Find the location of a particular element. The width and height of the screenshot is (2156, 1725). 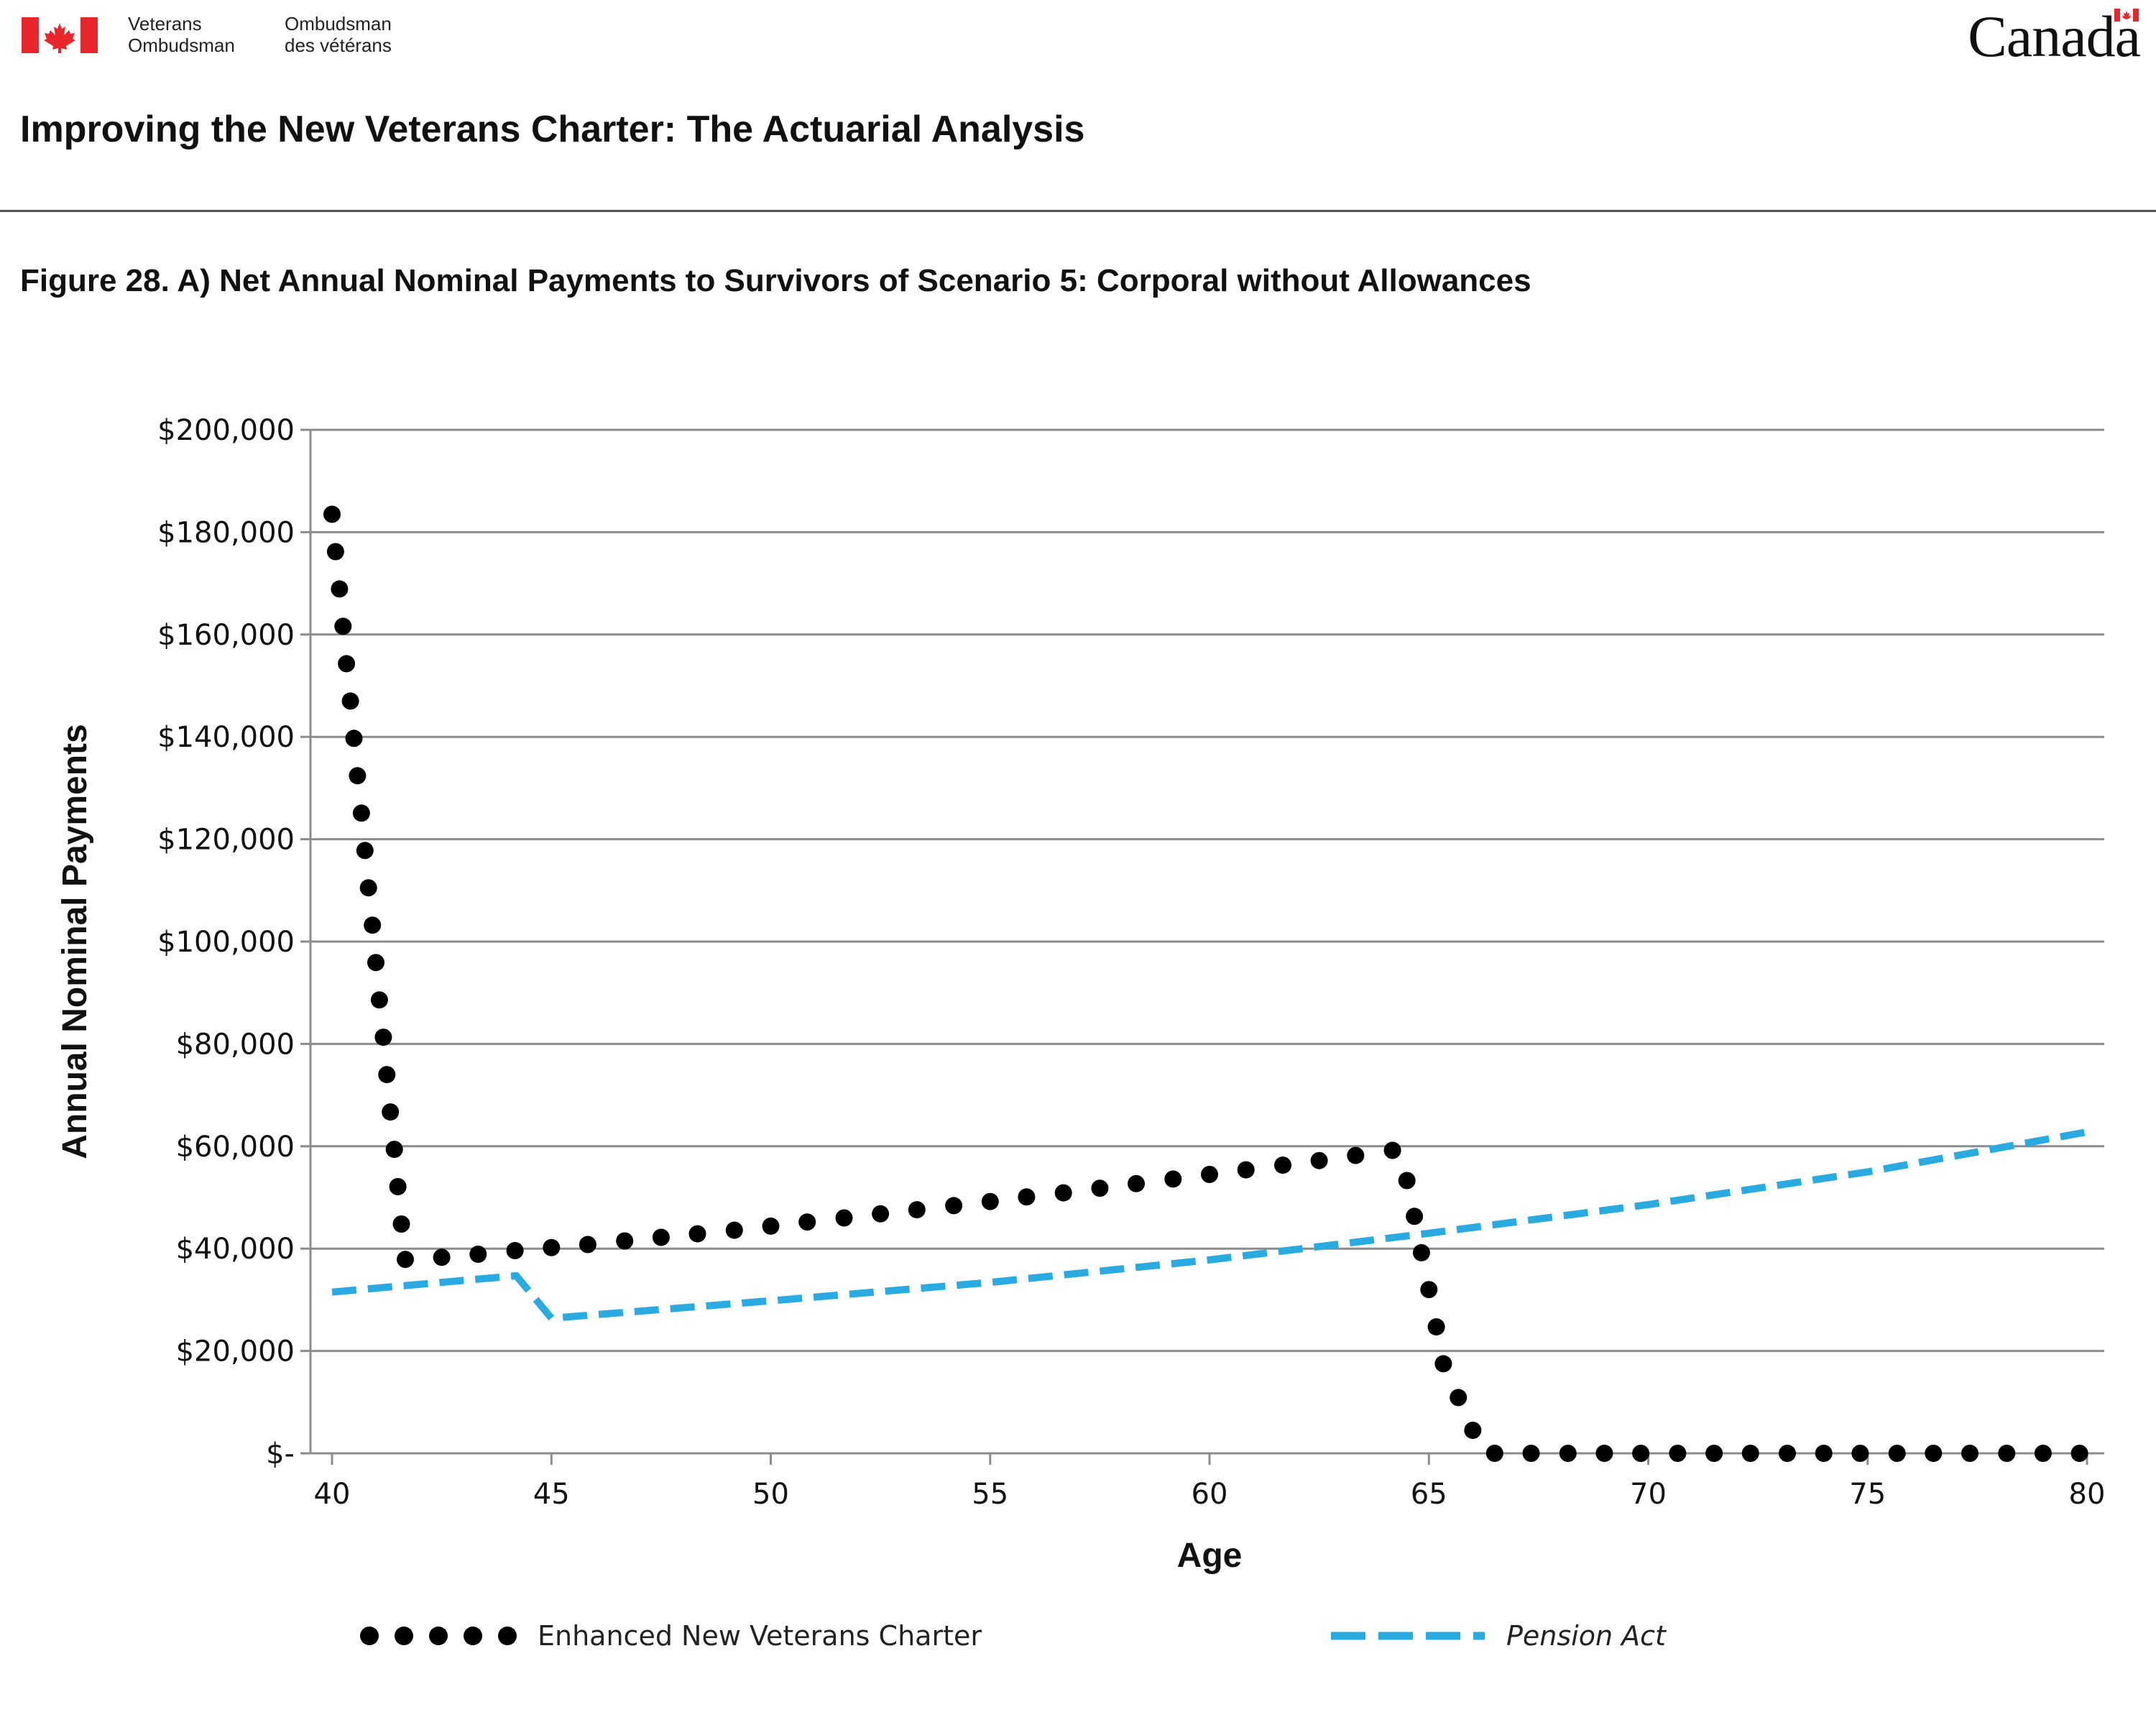

x-tick-label-7: 75 is located at coordinates (1867, 1494).